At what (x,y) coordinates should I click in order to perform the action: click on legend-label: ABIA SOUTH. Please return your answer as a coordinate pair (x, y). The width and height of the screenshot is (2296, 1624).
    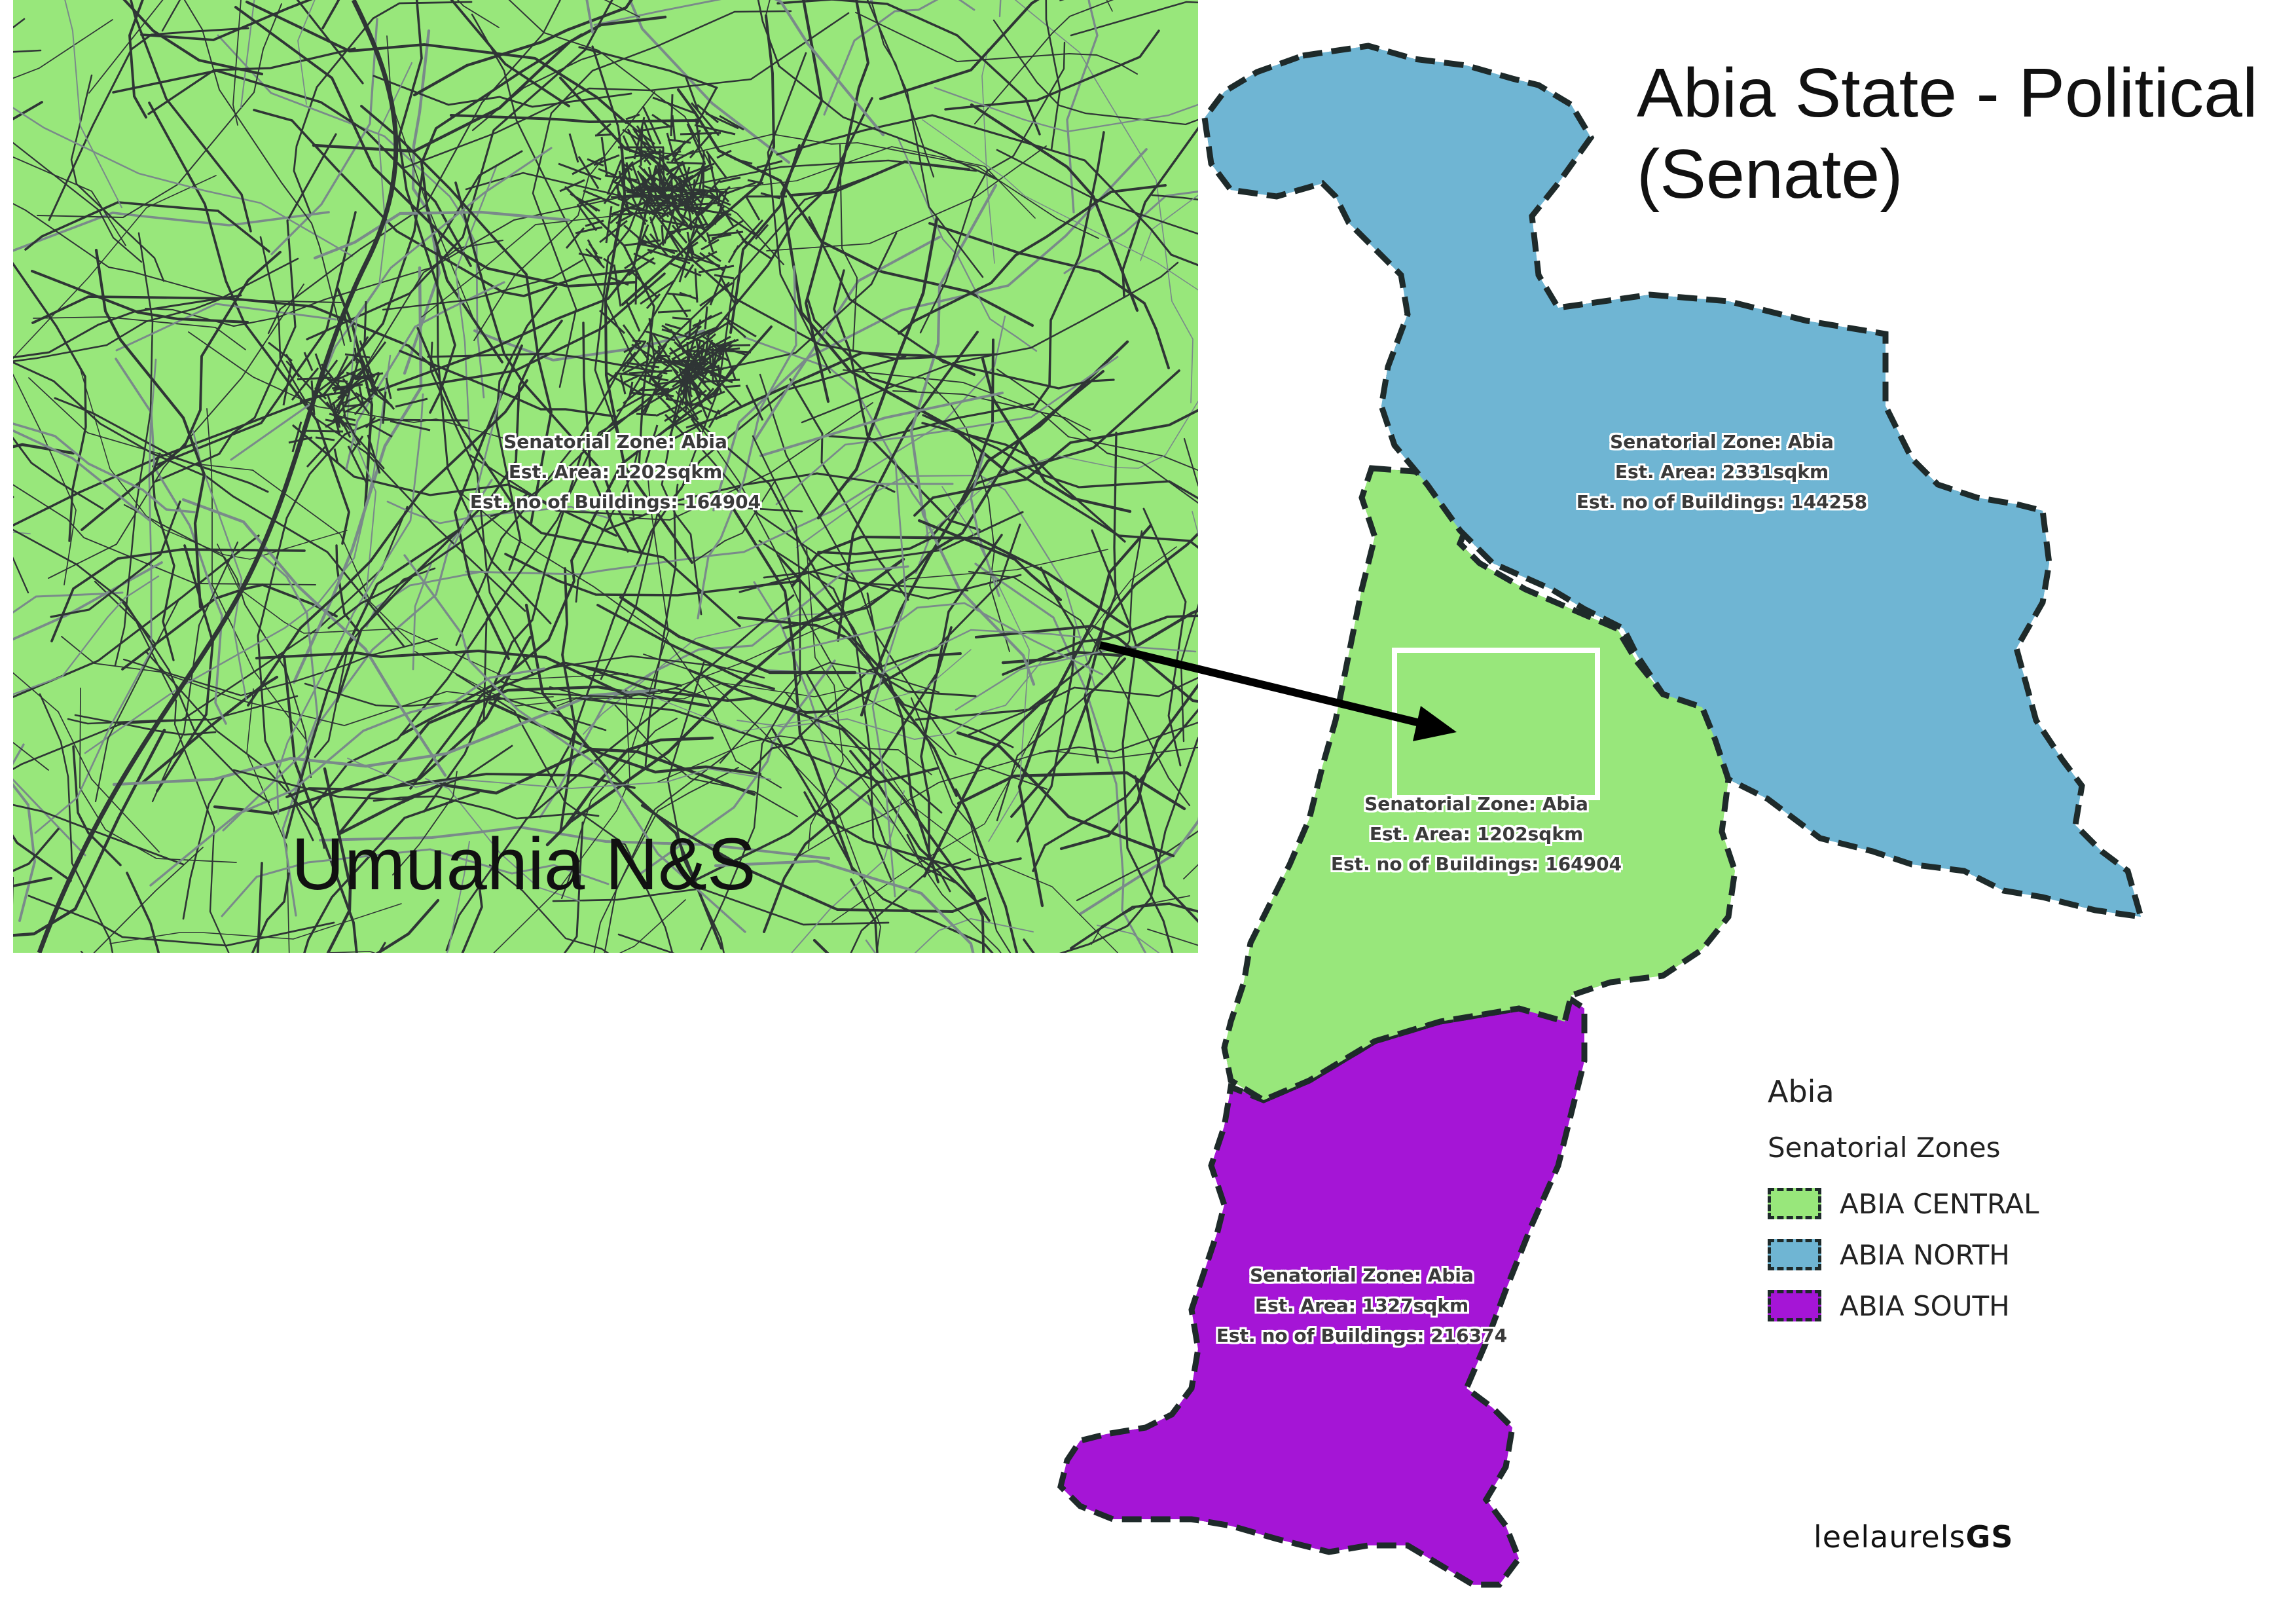
    Looking at the image, I should click on (1925, 1305).